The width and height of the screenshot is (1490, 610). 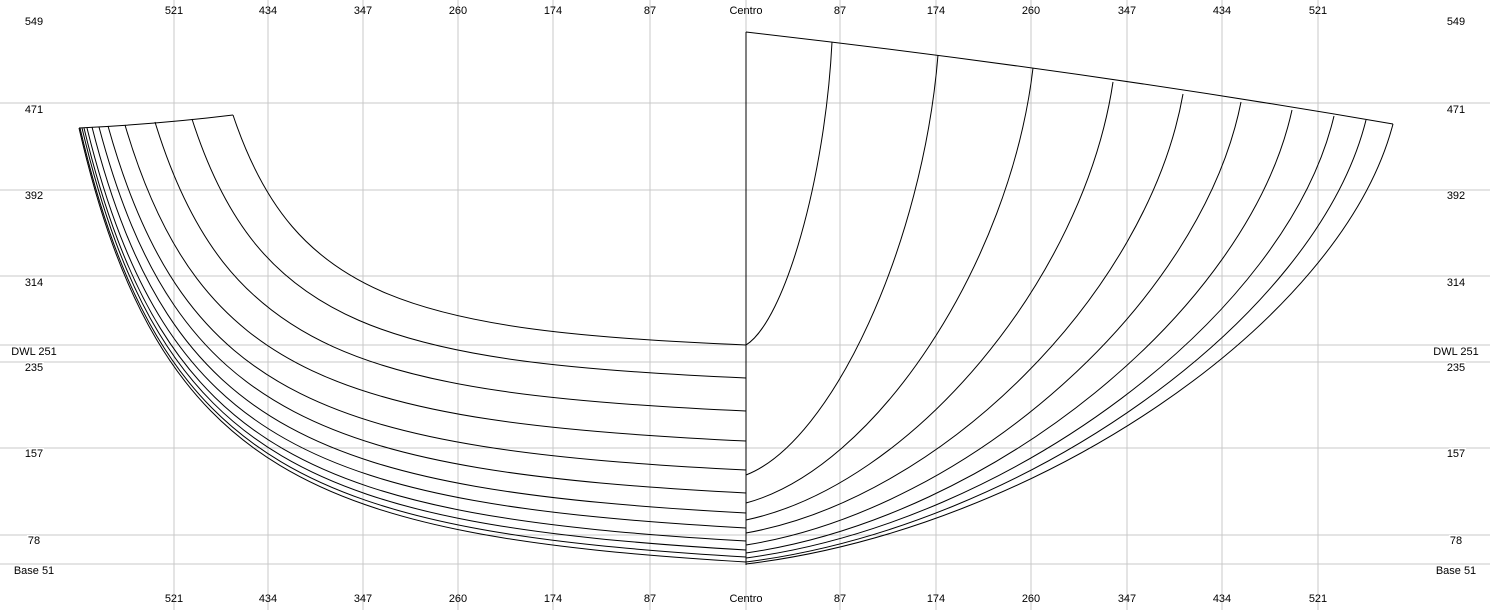 What do you see at coordinates (1456, 22) in the screenshot?
I see `right-label: 549` at bounding box center [1456, 22].